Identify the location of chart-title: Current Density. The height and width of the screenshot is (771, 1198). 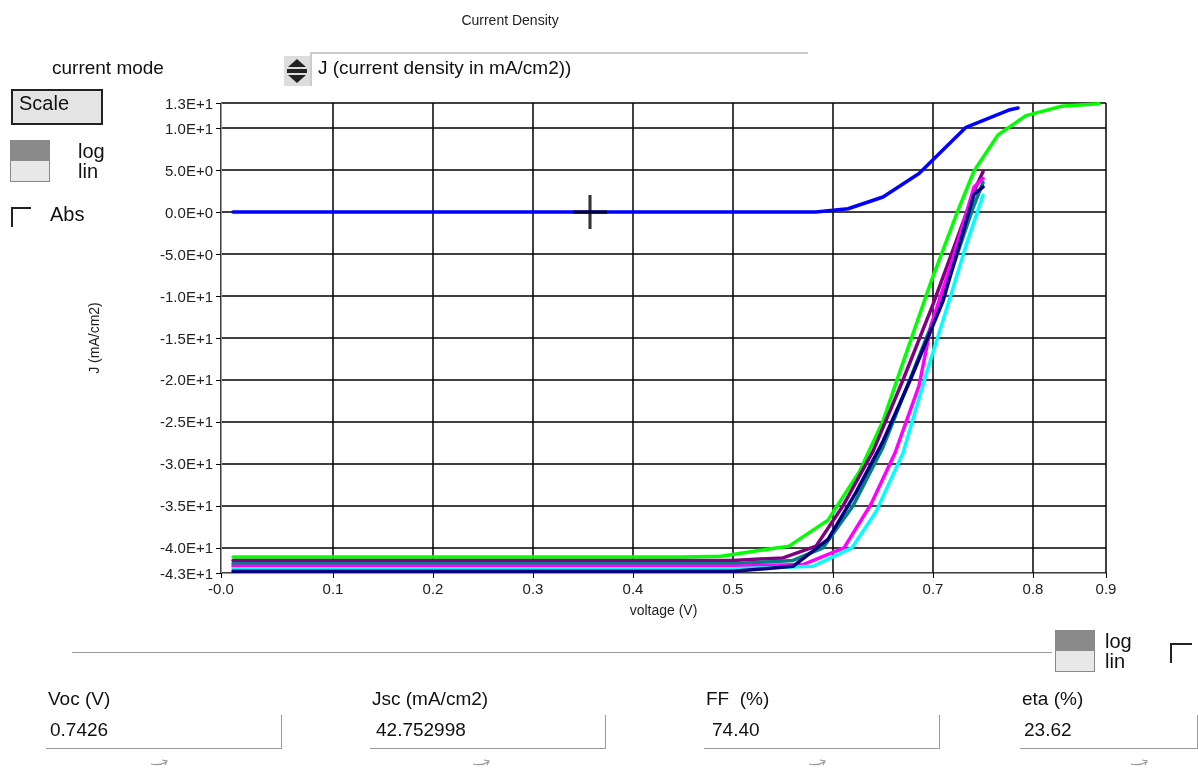
(510, 20).